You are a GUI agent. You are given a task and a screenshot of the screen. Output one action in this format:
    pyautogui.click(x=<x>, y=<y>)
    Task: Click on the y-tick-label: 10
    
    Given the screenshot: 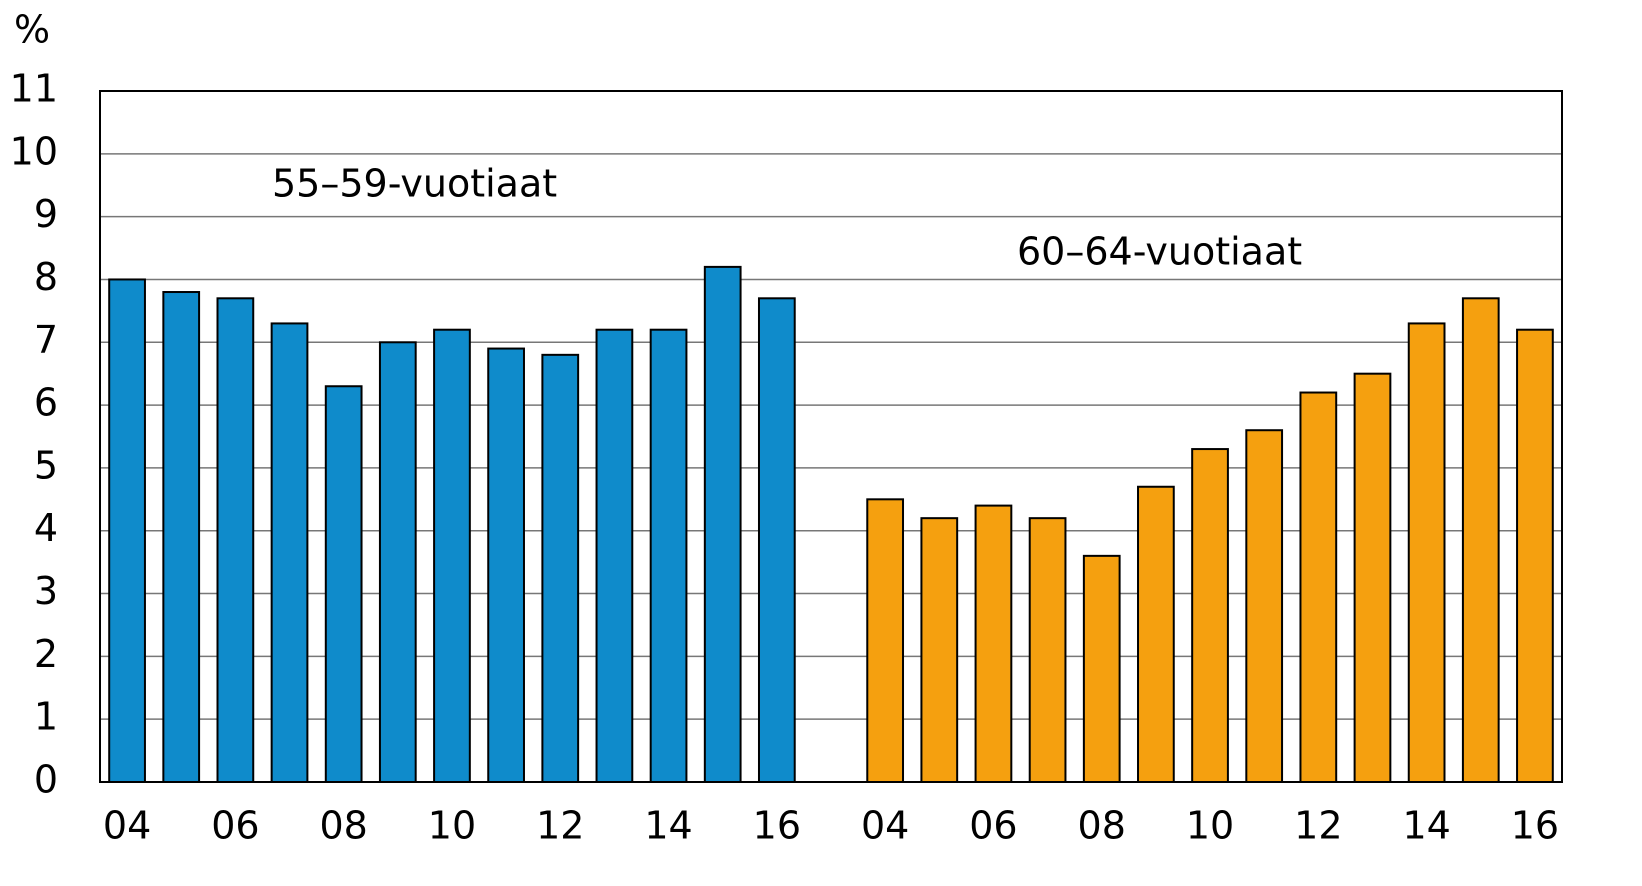 What is the action you would take?
    pyautogui.click(x=34, y=151)
    